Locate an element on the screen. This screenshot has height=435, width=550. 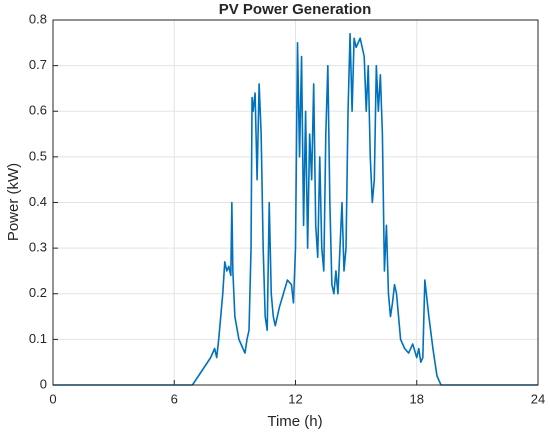
y-tick-label: 0.3 is located at coordinates (38, 247).